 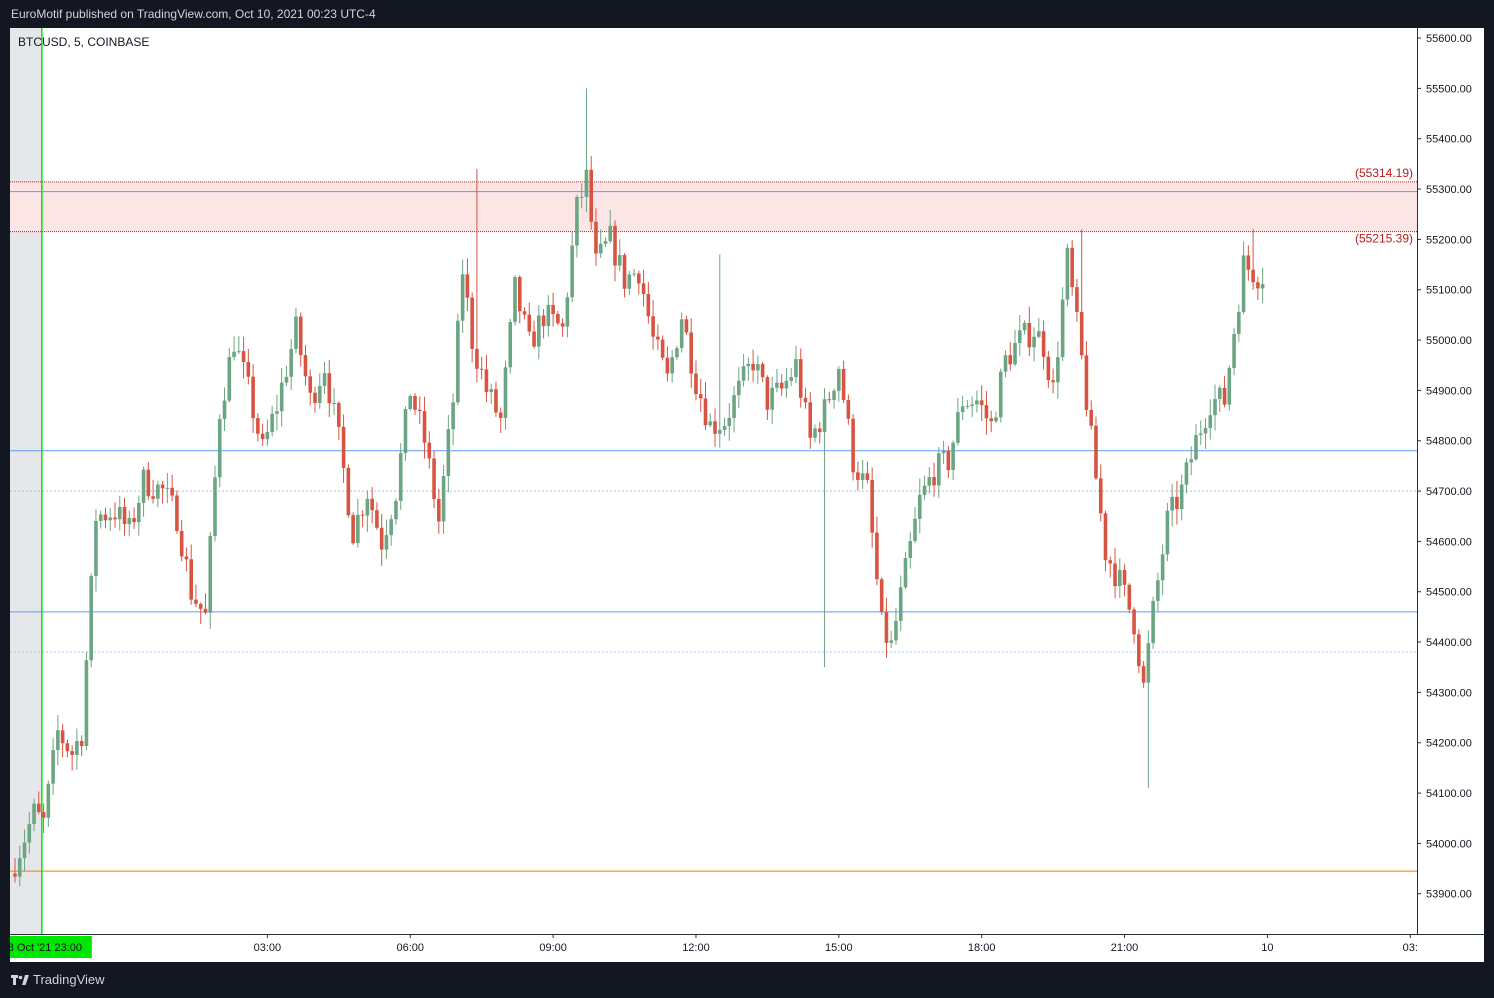 I want to click on zone-bottom-label: (55215.39), so click(x=1384, y=239).